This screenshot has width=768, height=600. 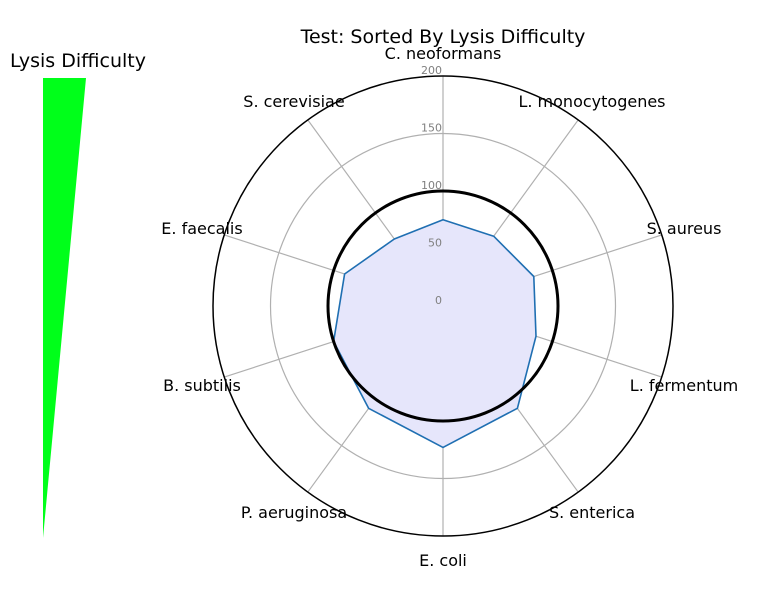 I want to click on radial-tick-labels: 0 50 100 150 200, so click(x=431, y=185).